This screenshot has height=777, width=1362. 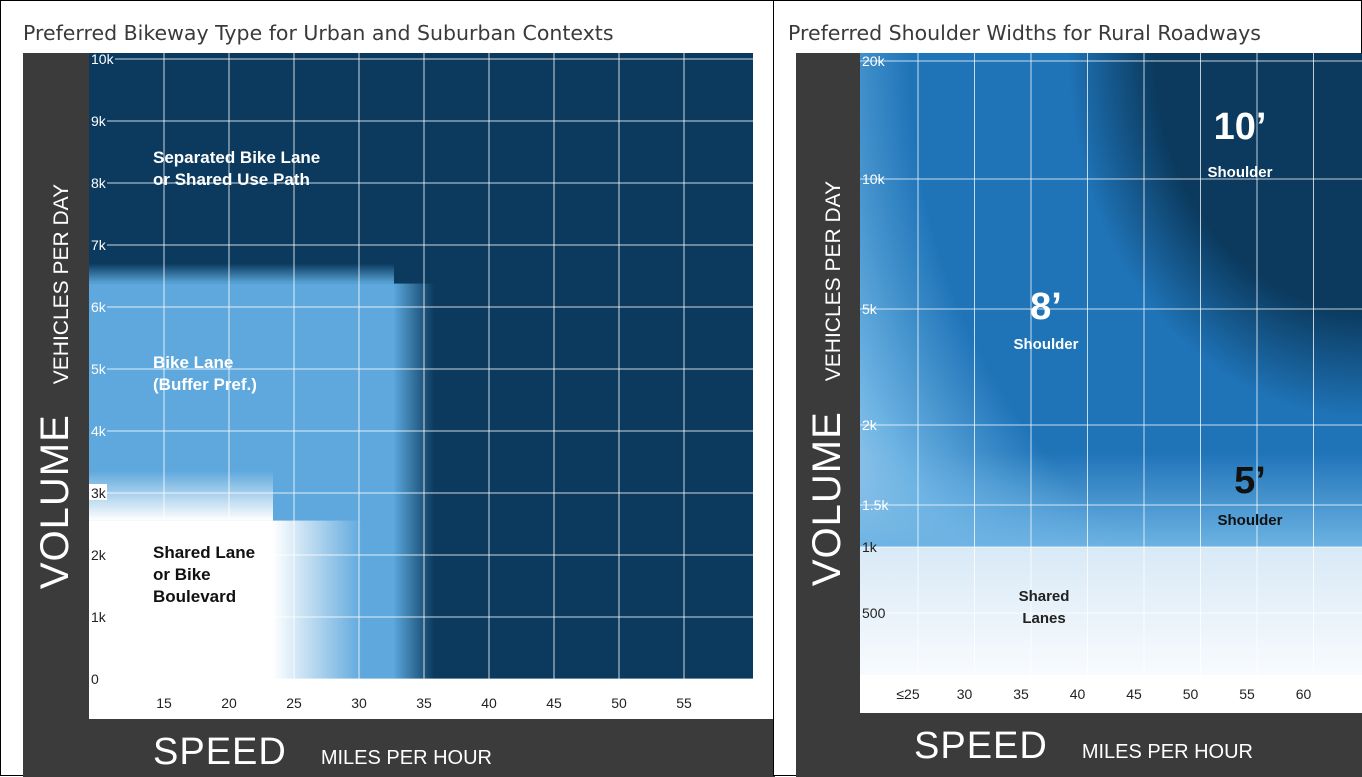 I want to click on x-tick-label: 15, so click(x=164, y=703).